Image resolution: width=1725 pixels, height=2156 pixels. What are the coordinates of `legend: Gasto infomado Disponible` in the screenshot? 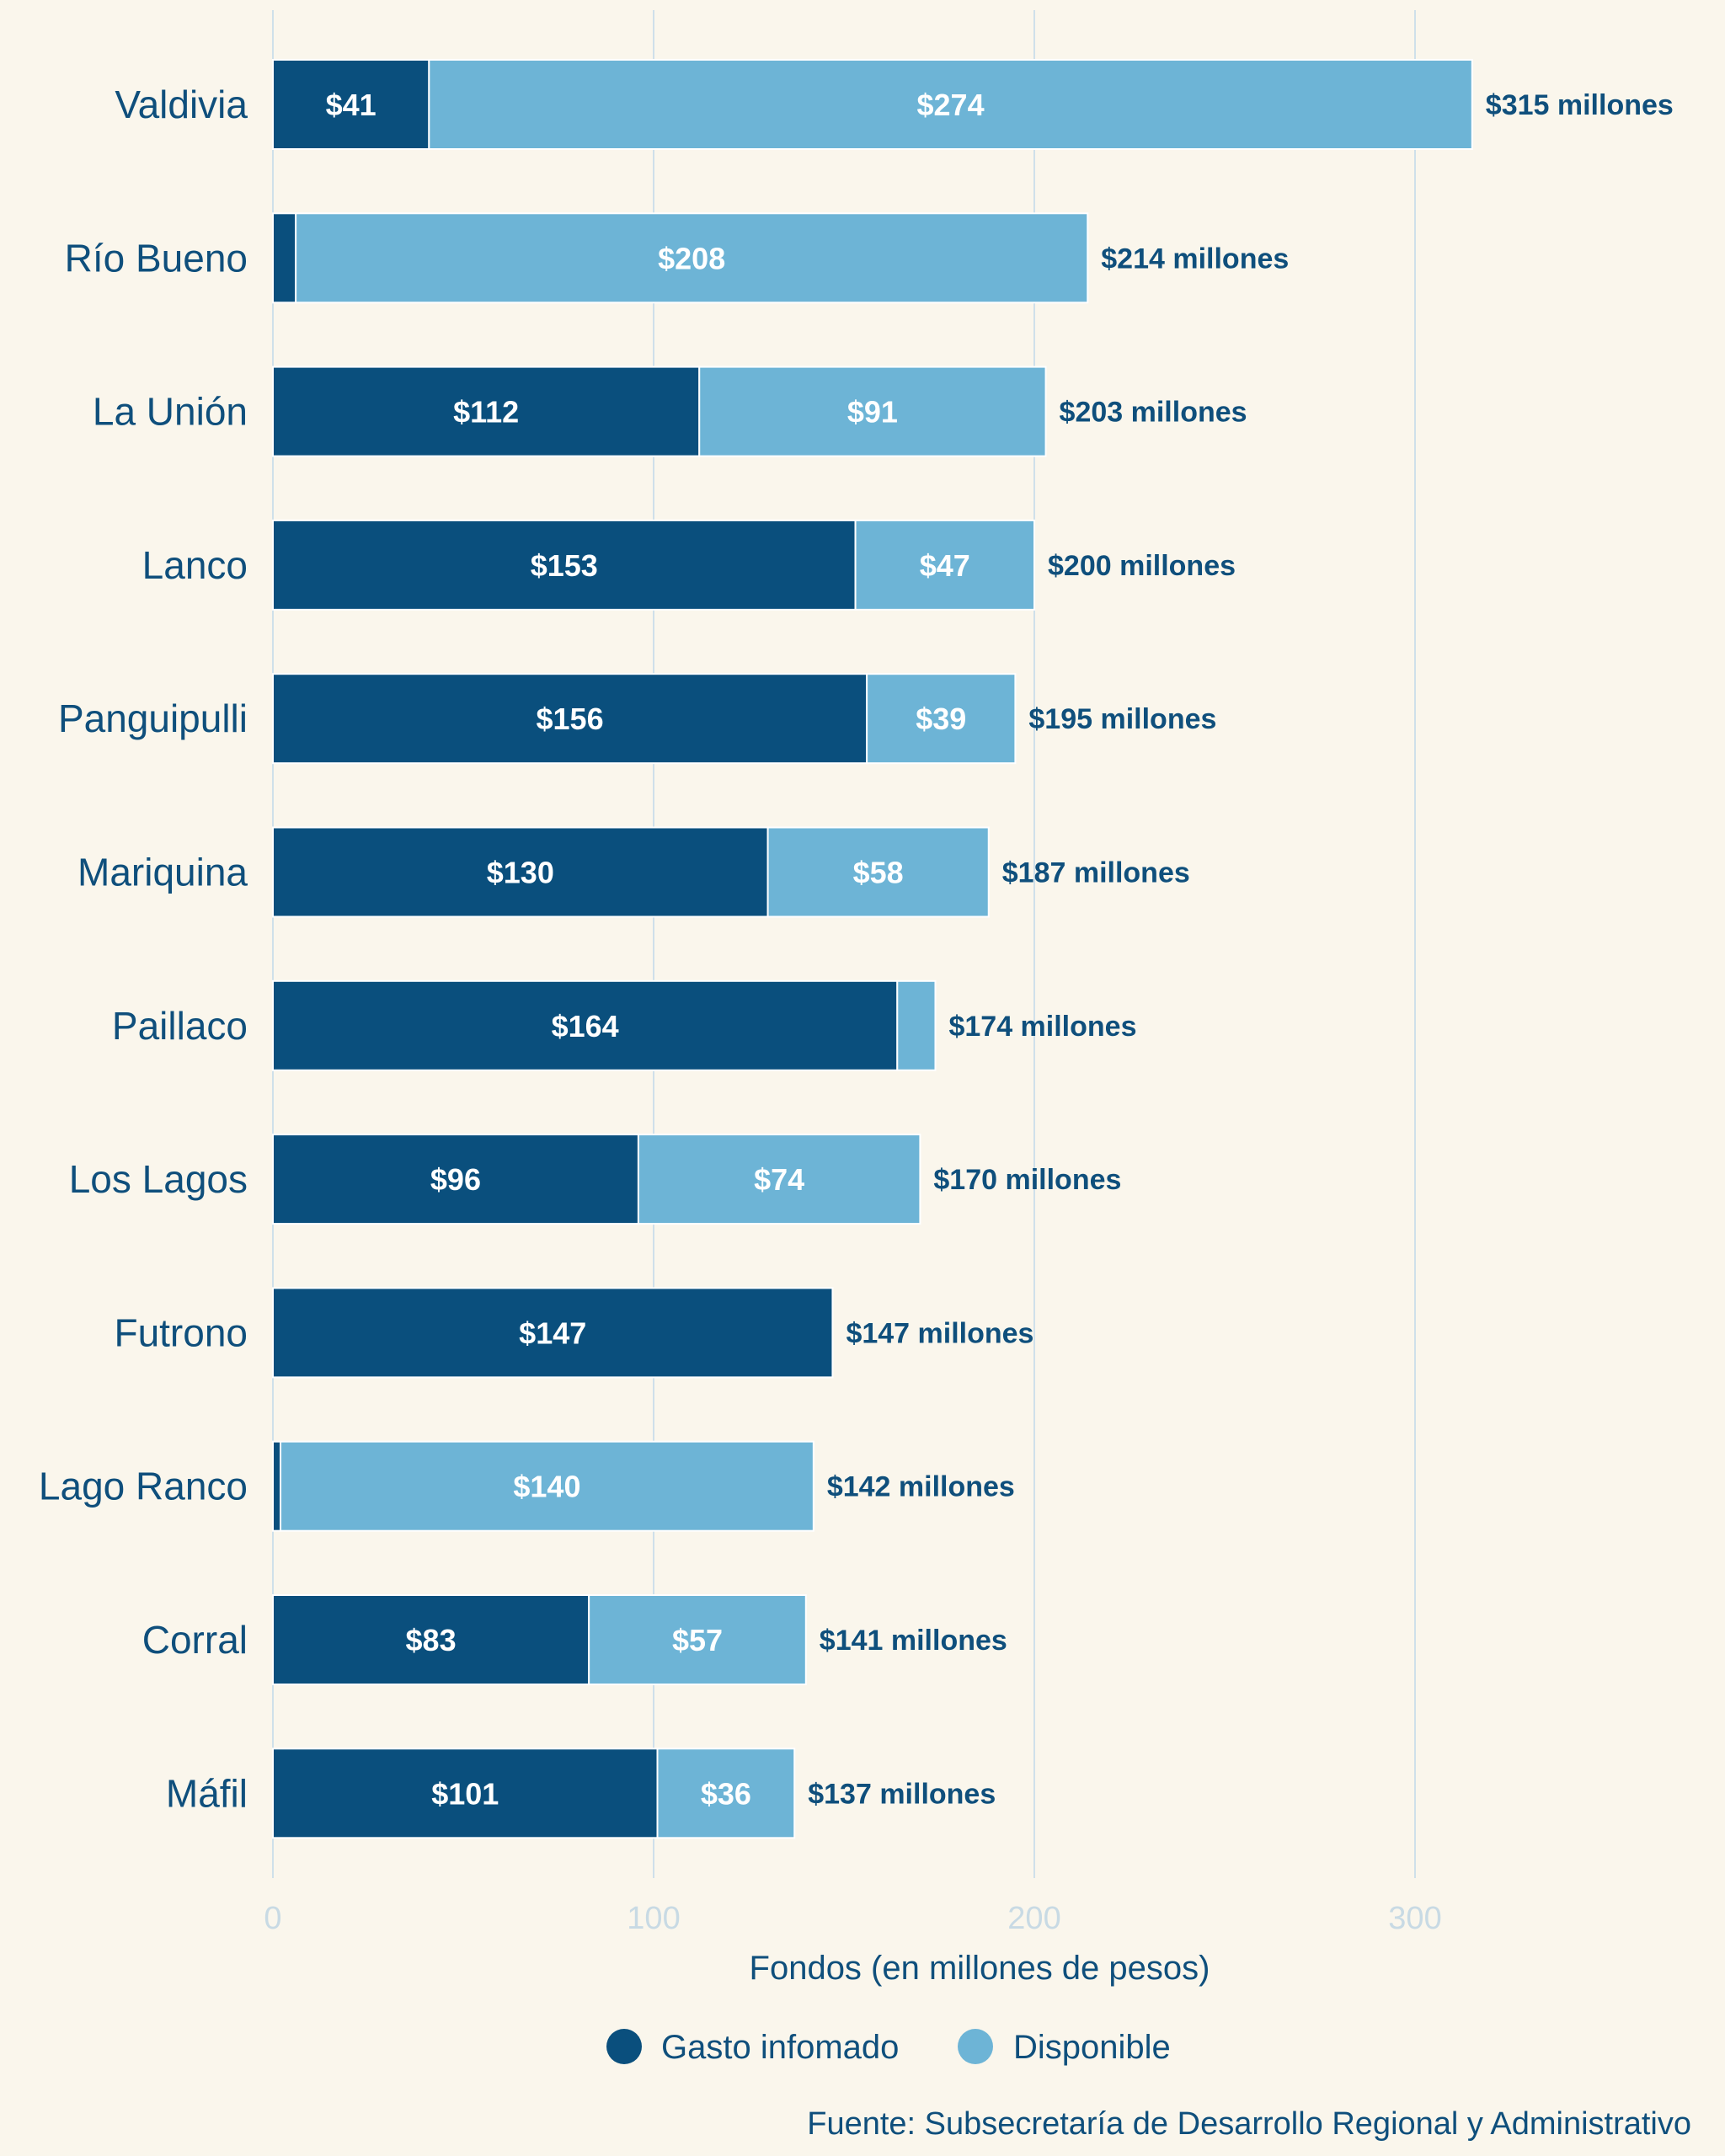 It's located at (888, 2047).